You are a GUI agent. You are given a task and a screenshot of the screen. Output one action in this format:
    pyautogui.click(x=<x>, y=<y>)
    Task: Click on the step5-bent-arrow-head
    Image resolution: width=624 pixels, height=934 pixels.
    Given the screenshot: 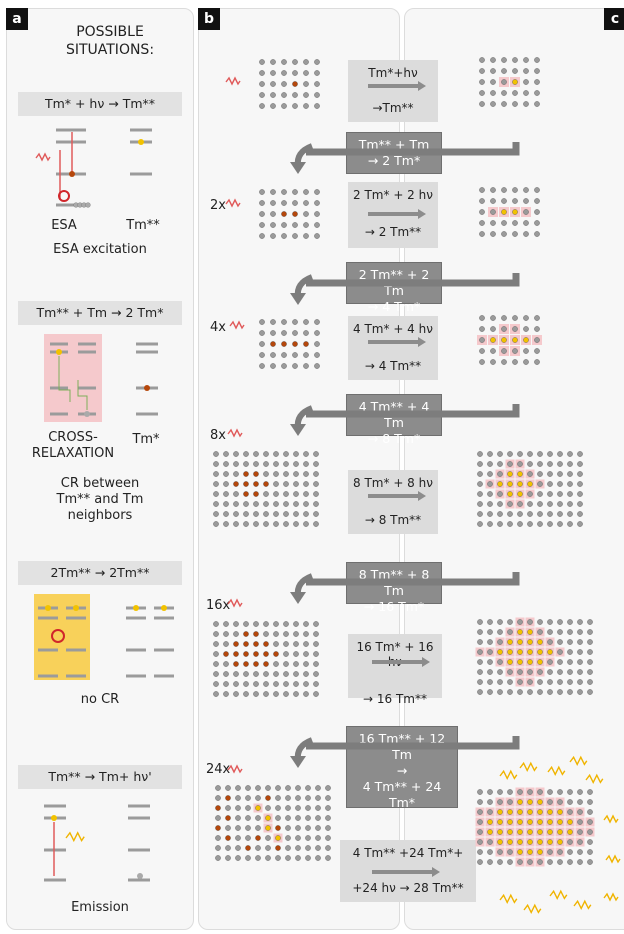 What is the action you would take?
    pyautogui.click(x=298, y=762)
    